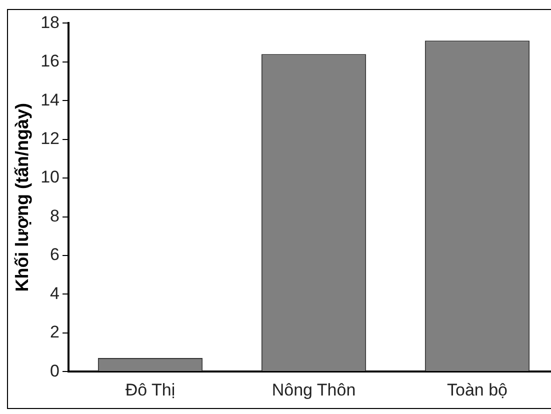 The height and width of the screenshot is (414, 551). What do you see at coordinates (55, 293) in the screenshot?
I see `y-tick-label: 4` at bounding box center [55, 293].